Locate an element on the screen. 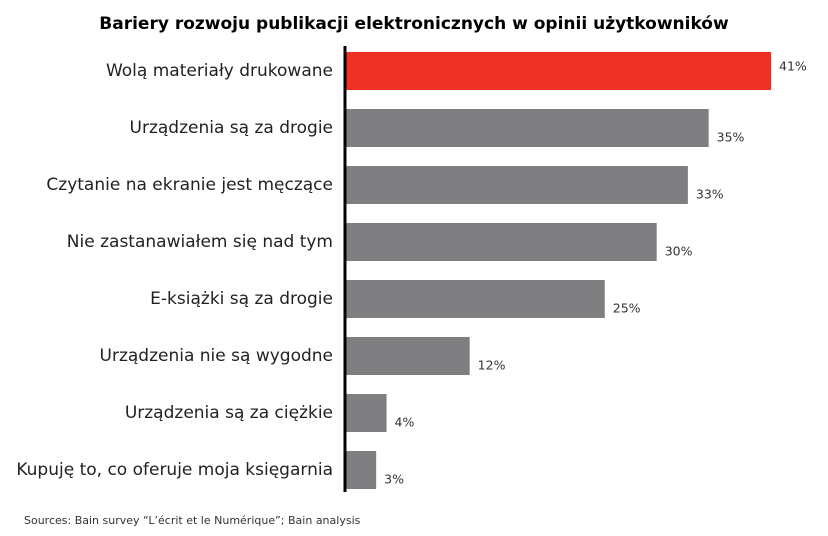 This screenshot has width=828, height=536. category-label-6: Urządzenia są za ciężkie is located at coordinates (229, 413).